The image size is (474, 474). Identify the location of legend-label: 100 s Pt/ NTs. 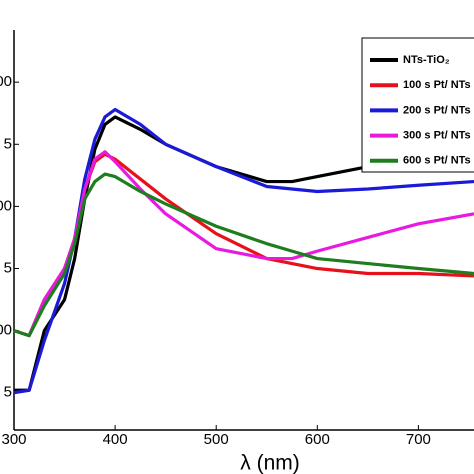
(437, 85).